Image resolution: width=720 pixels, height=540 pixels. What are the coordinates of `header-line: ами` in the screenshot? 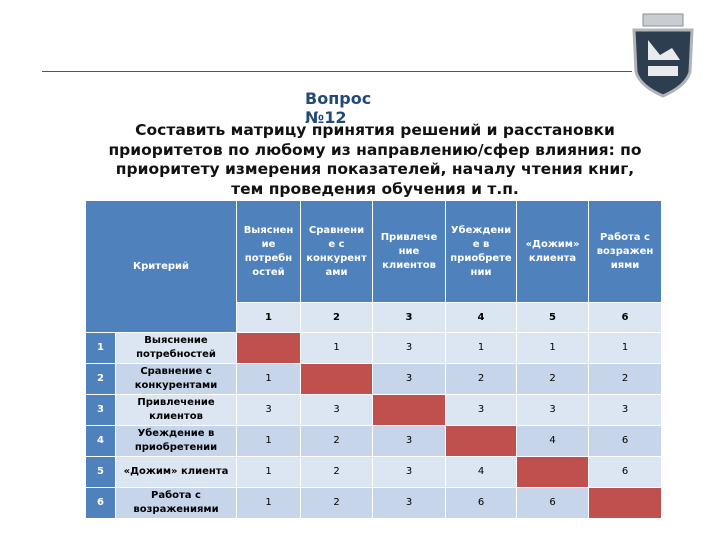 It's located at (336, 272).